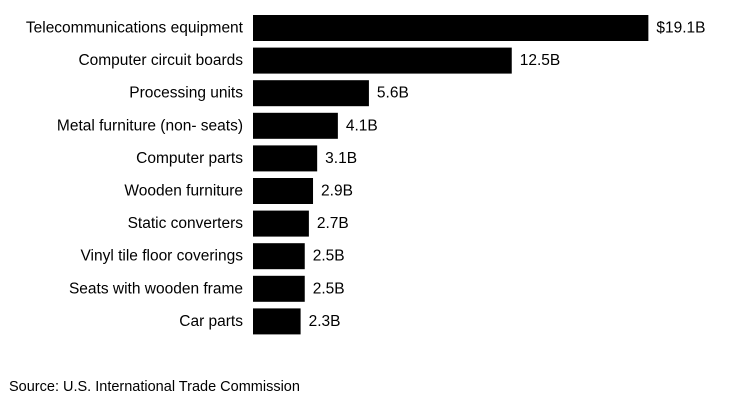 The height and width of the screenshot is (418, 730). Describe the element at coordinates (337, 191) in the screenshot. I see `value-label: 2.9B` at that location.